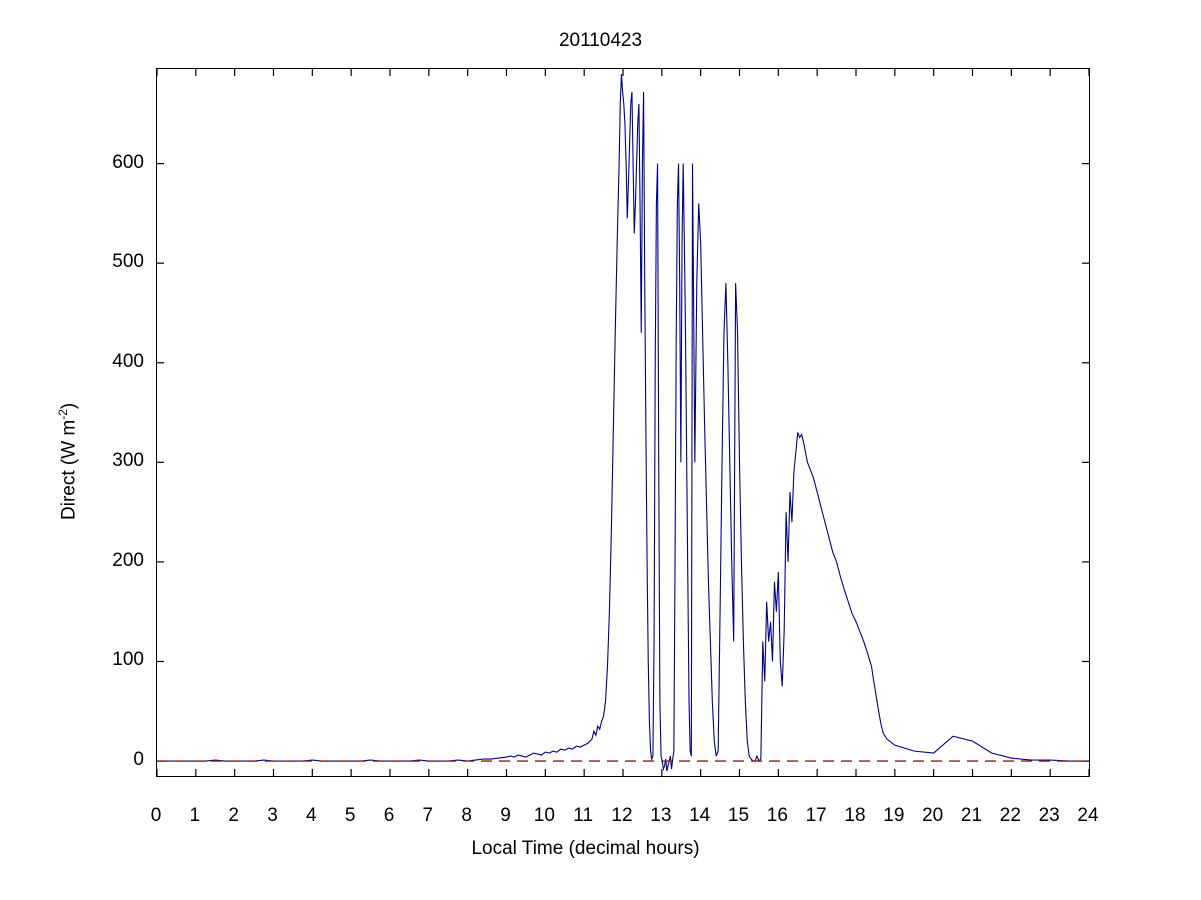 The height and width of the screenshot is (900, 1201). What do you see at coordinates (1049, 815) in the screenshot?
I see `x-tick-label: 23` at bounding box center [1049, 815].